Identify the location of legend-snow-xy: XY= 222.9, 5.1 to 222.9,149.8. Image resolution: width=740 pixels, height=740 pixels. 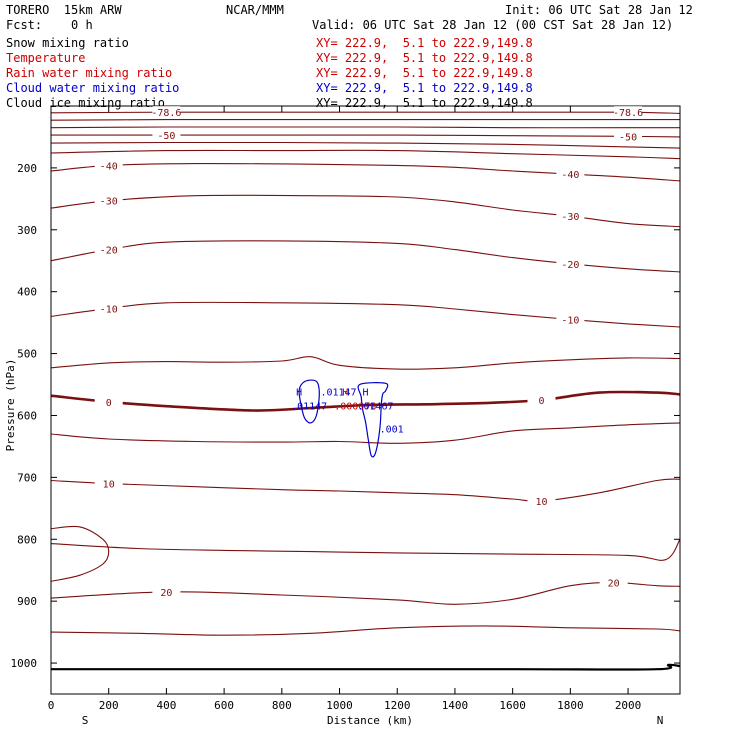
(424, 43).